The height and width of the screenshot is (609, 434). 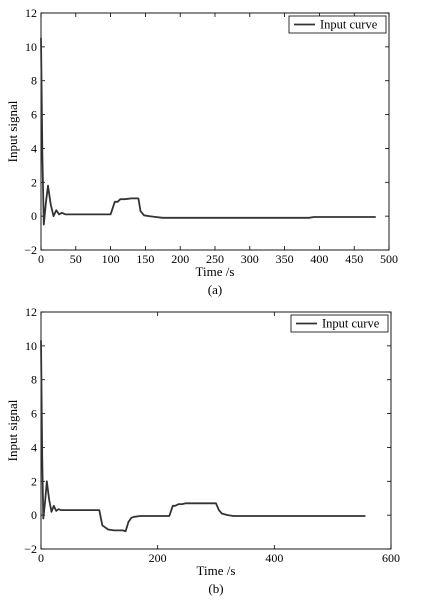 I want to click on x-tick-label: 300, so click(x=250, y=259).